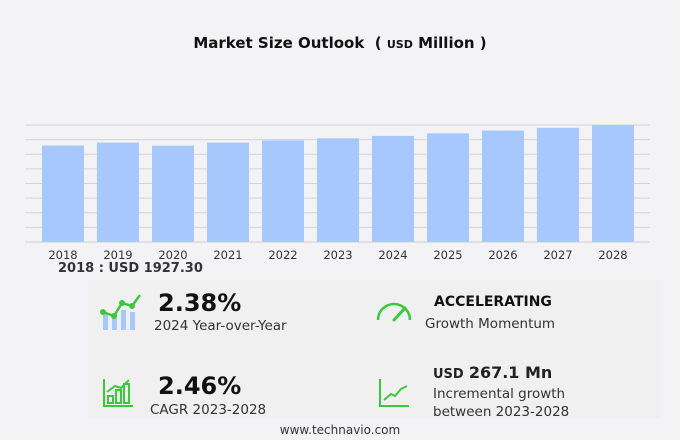 The width and height of the screenshot is (680, 440). Describe the element at coordinates (340, 430) in the screenshot. I see `footer-website: www.technavio.com` at that location.